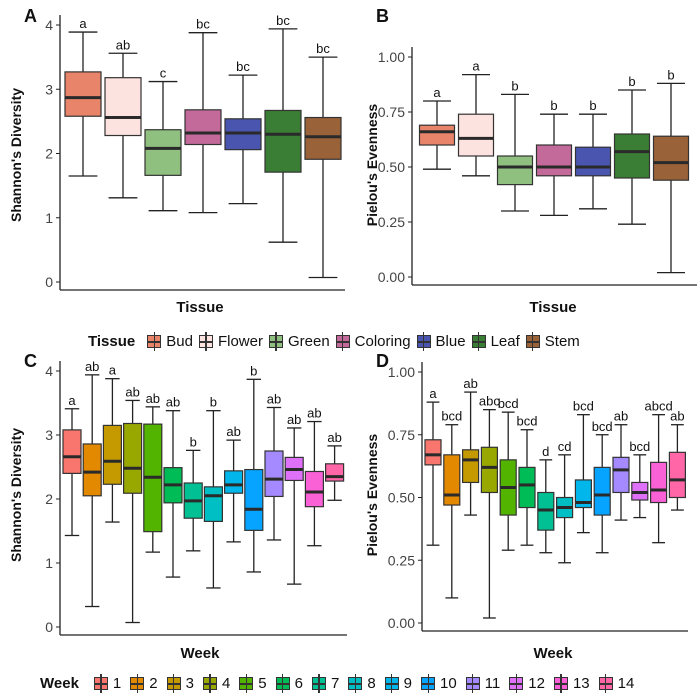 Image resolution: width=699 pixels, height=700 pixels. Describe the element at coordinates (49, 371) in the screenshot. I see `y-tick-label: 4` at that location.